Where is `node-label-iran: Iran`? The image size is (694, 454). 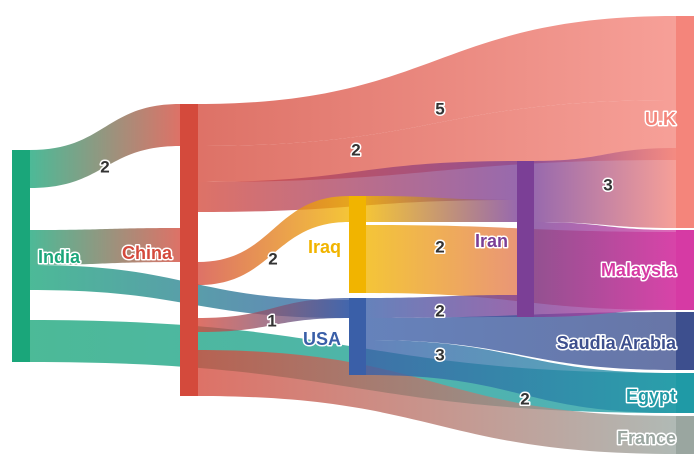
node-label-iran: Iran is located at coordinates (491, 241).